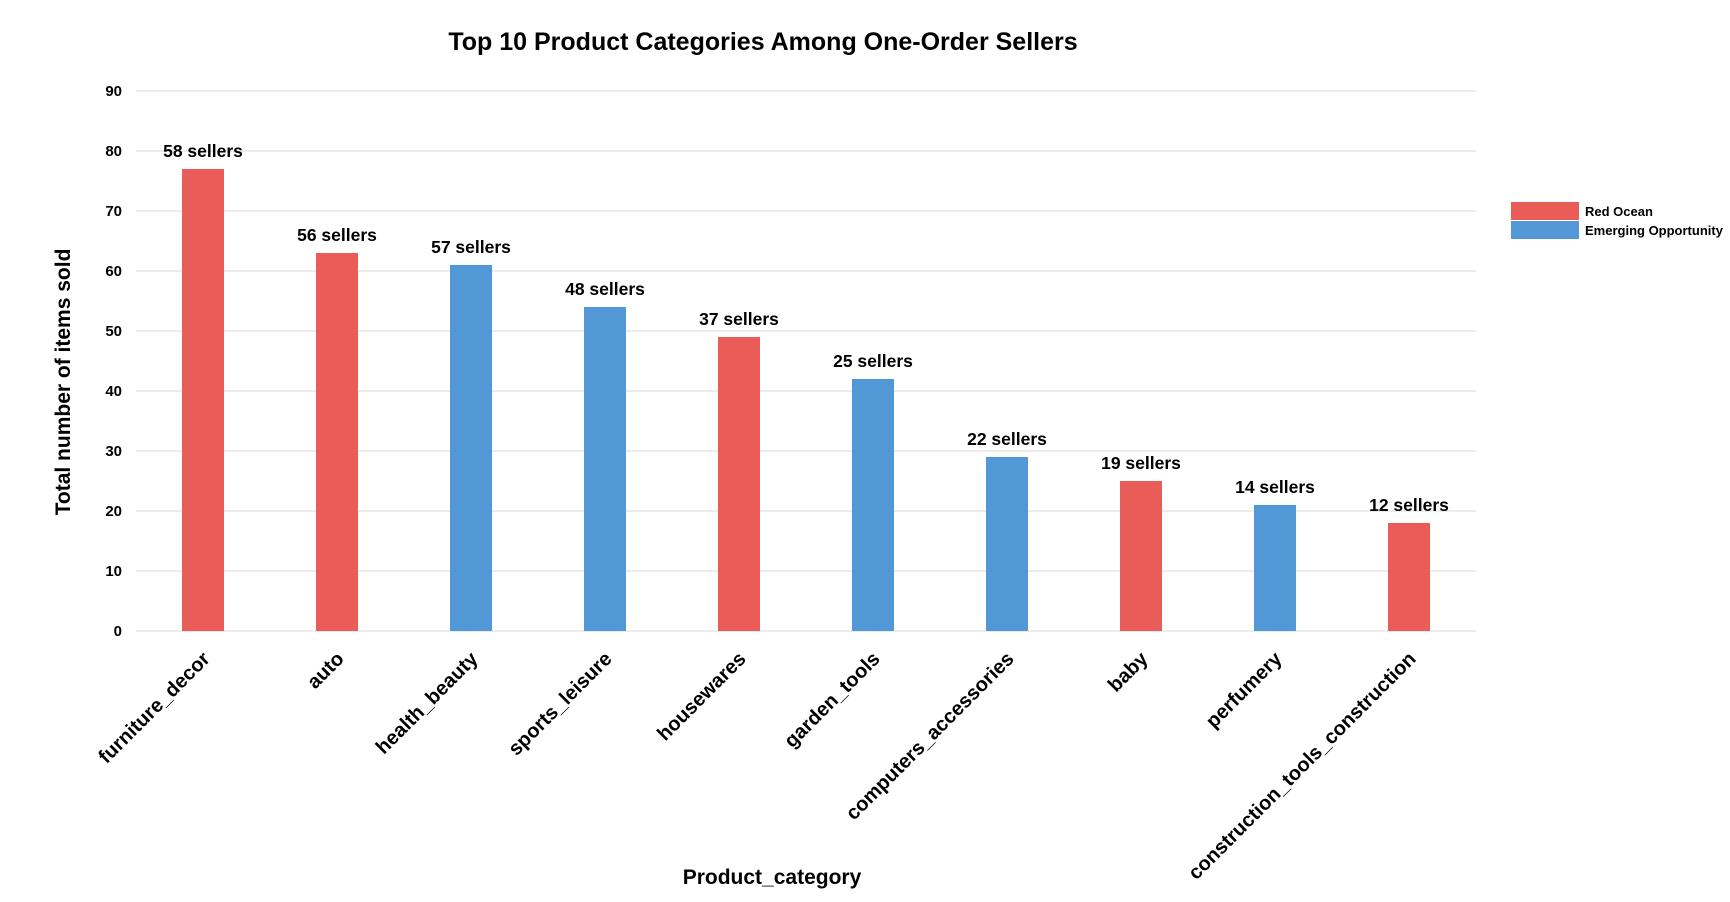 The height and width of the screenshot is (902, 1730). I want to click on y-tick-label: 80, so click(113, 151).